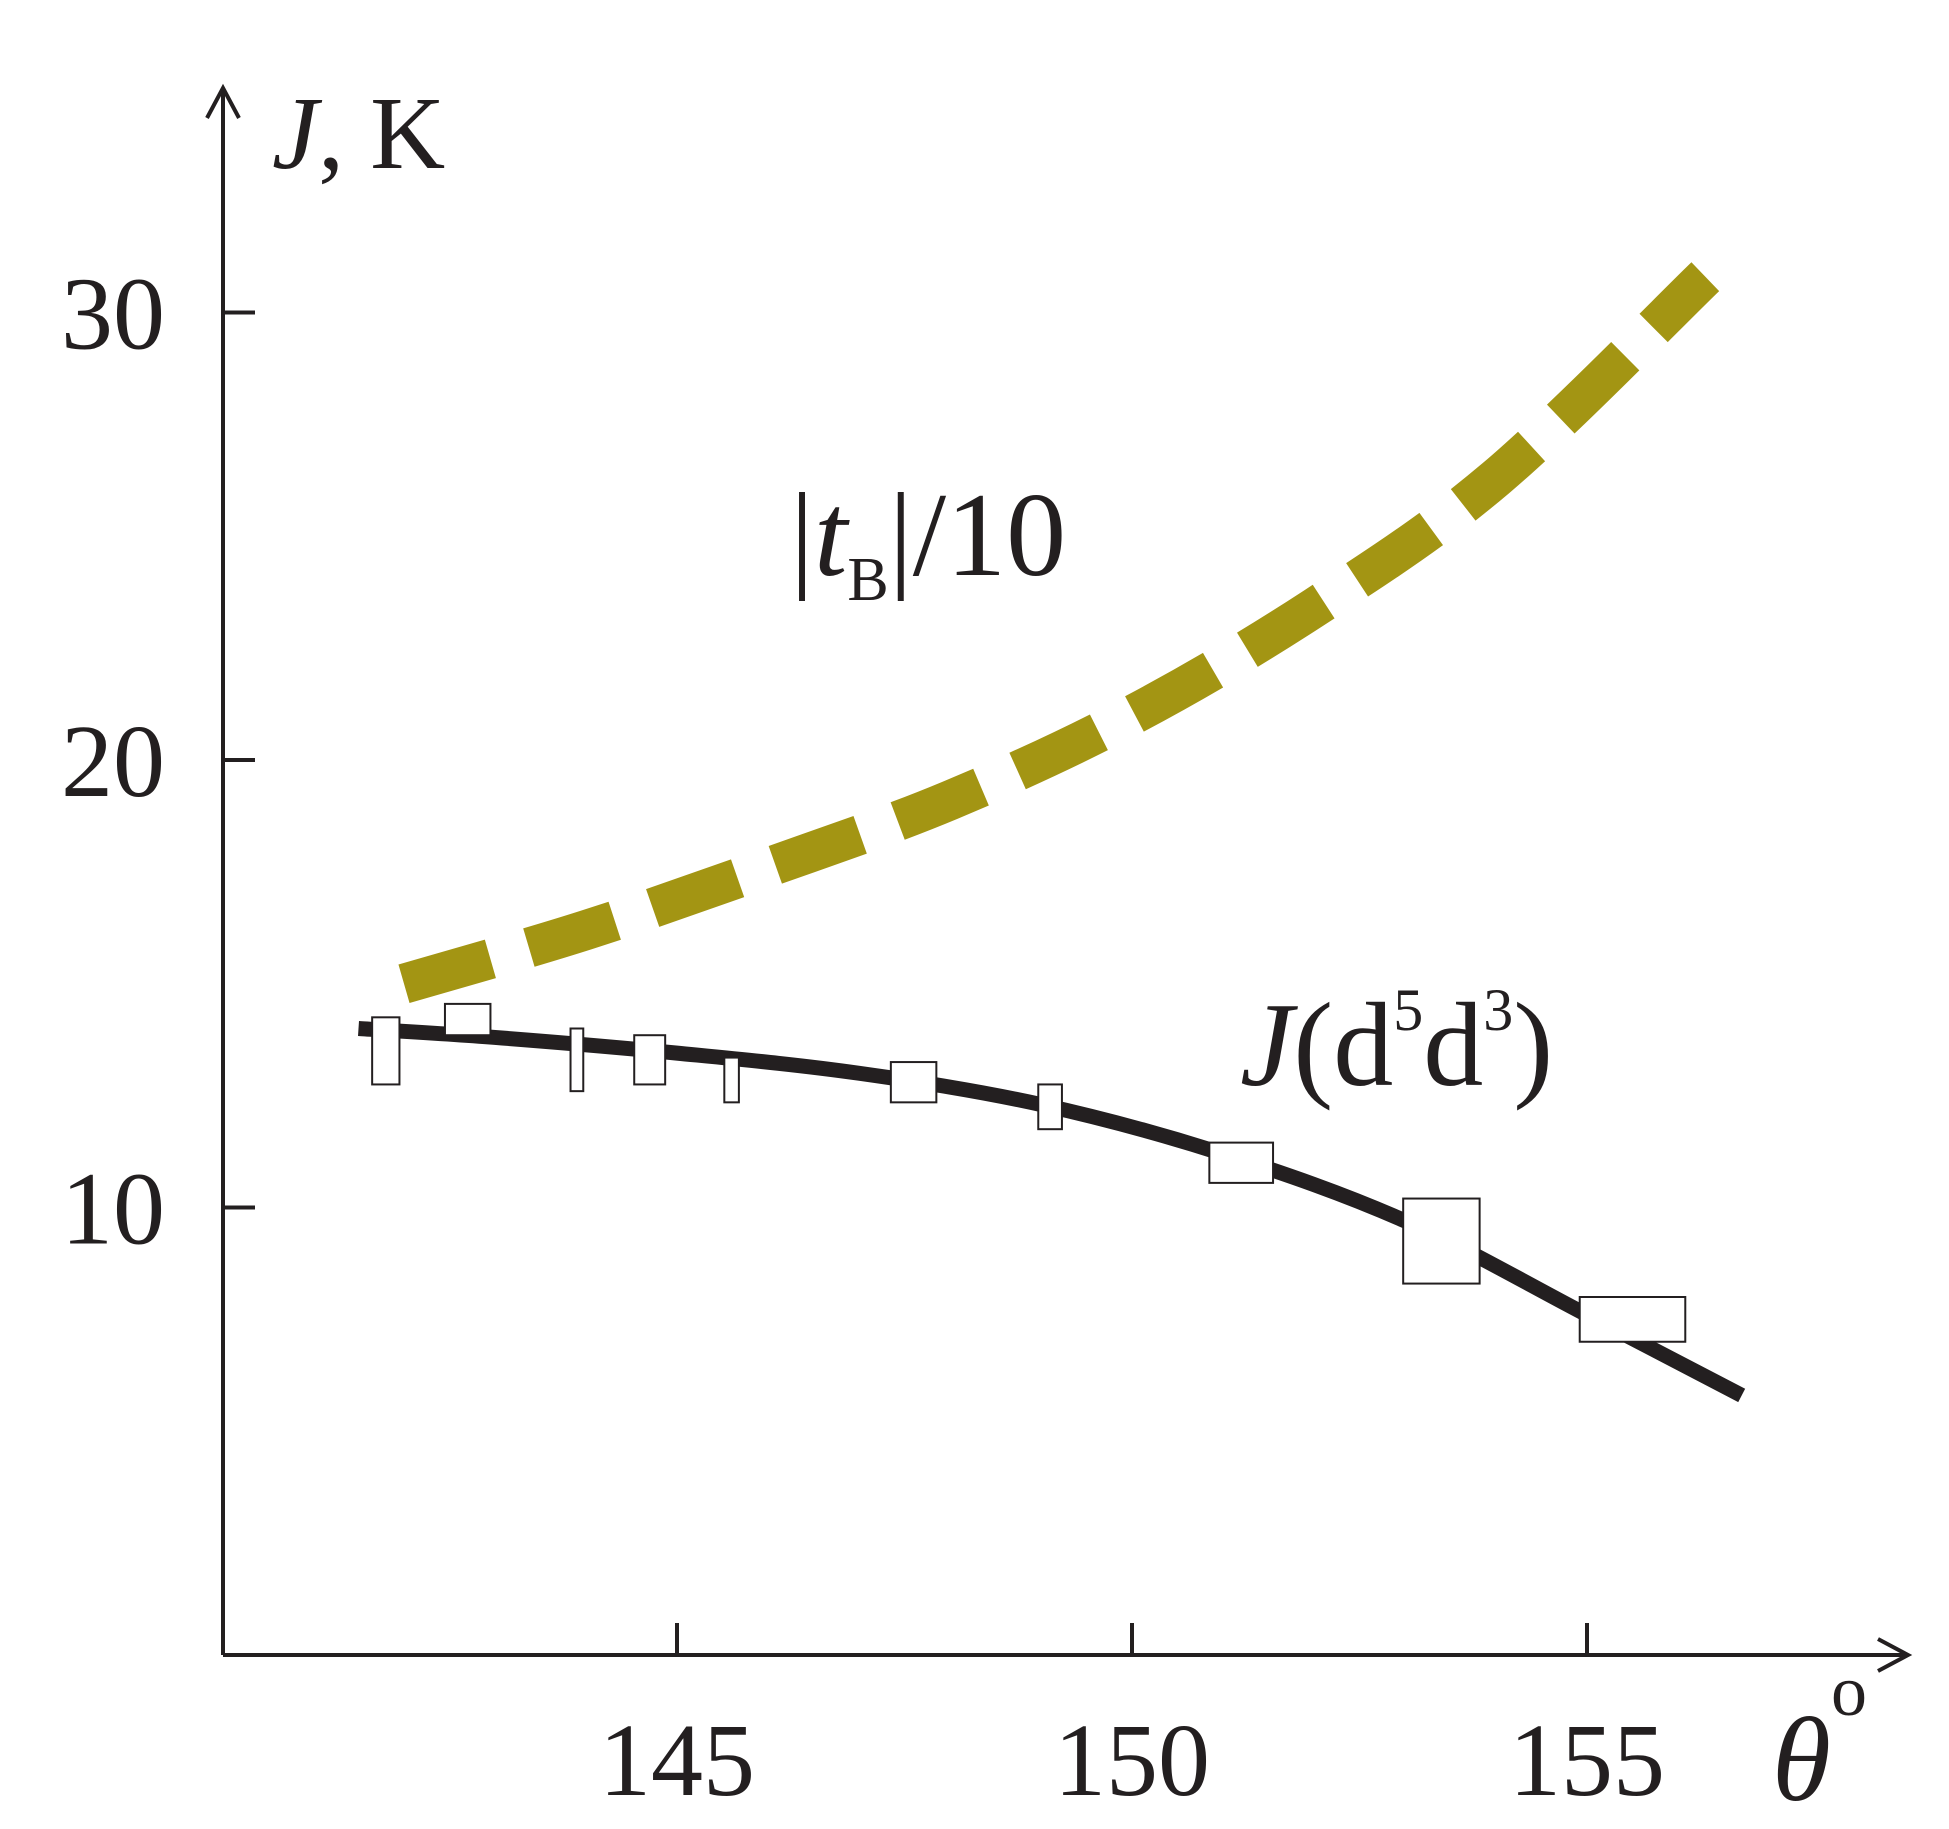  I want to click on y-ticks: 10 20 30, so click(158, 762).